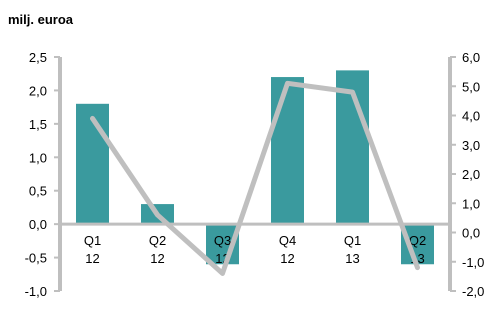  I want to click on left-tick-label: 0,0, so click(38, 224).